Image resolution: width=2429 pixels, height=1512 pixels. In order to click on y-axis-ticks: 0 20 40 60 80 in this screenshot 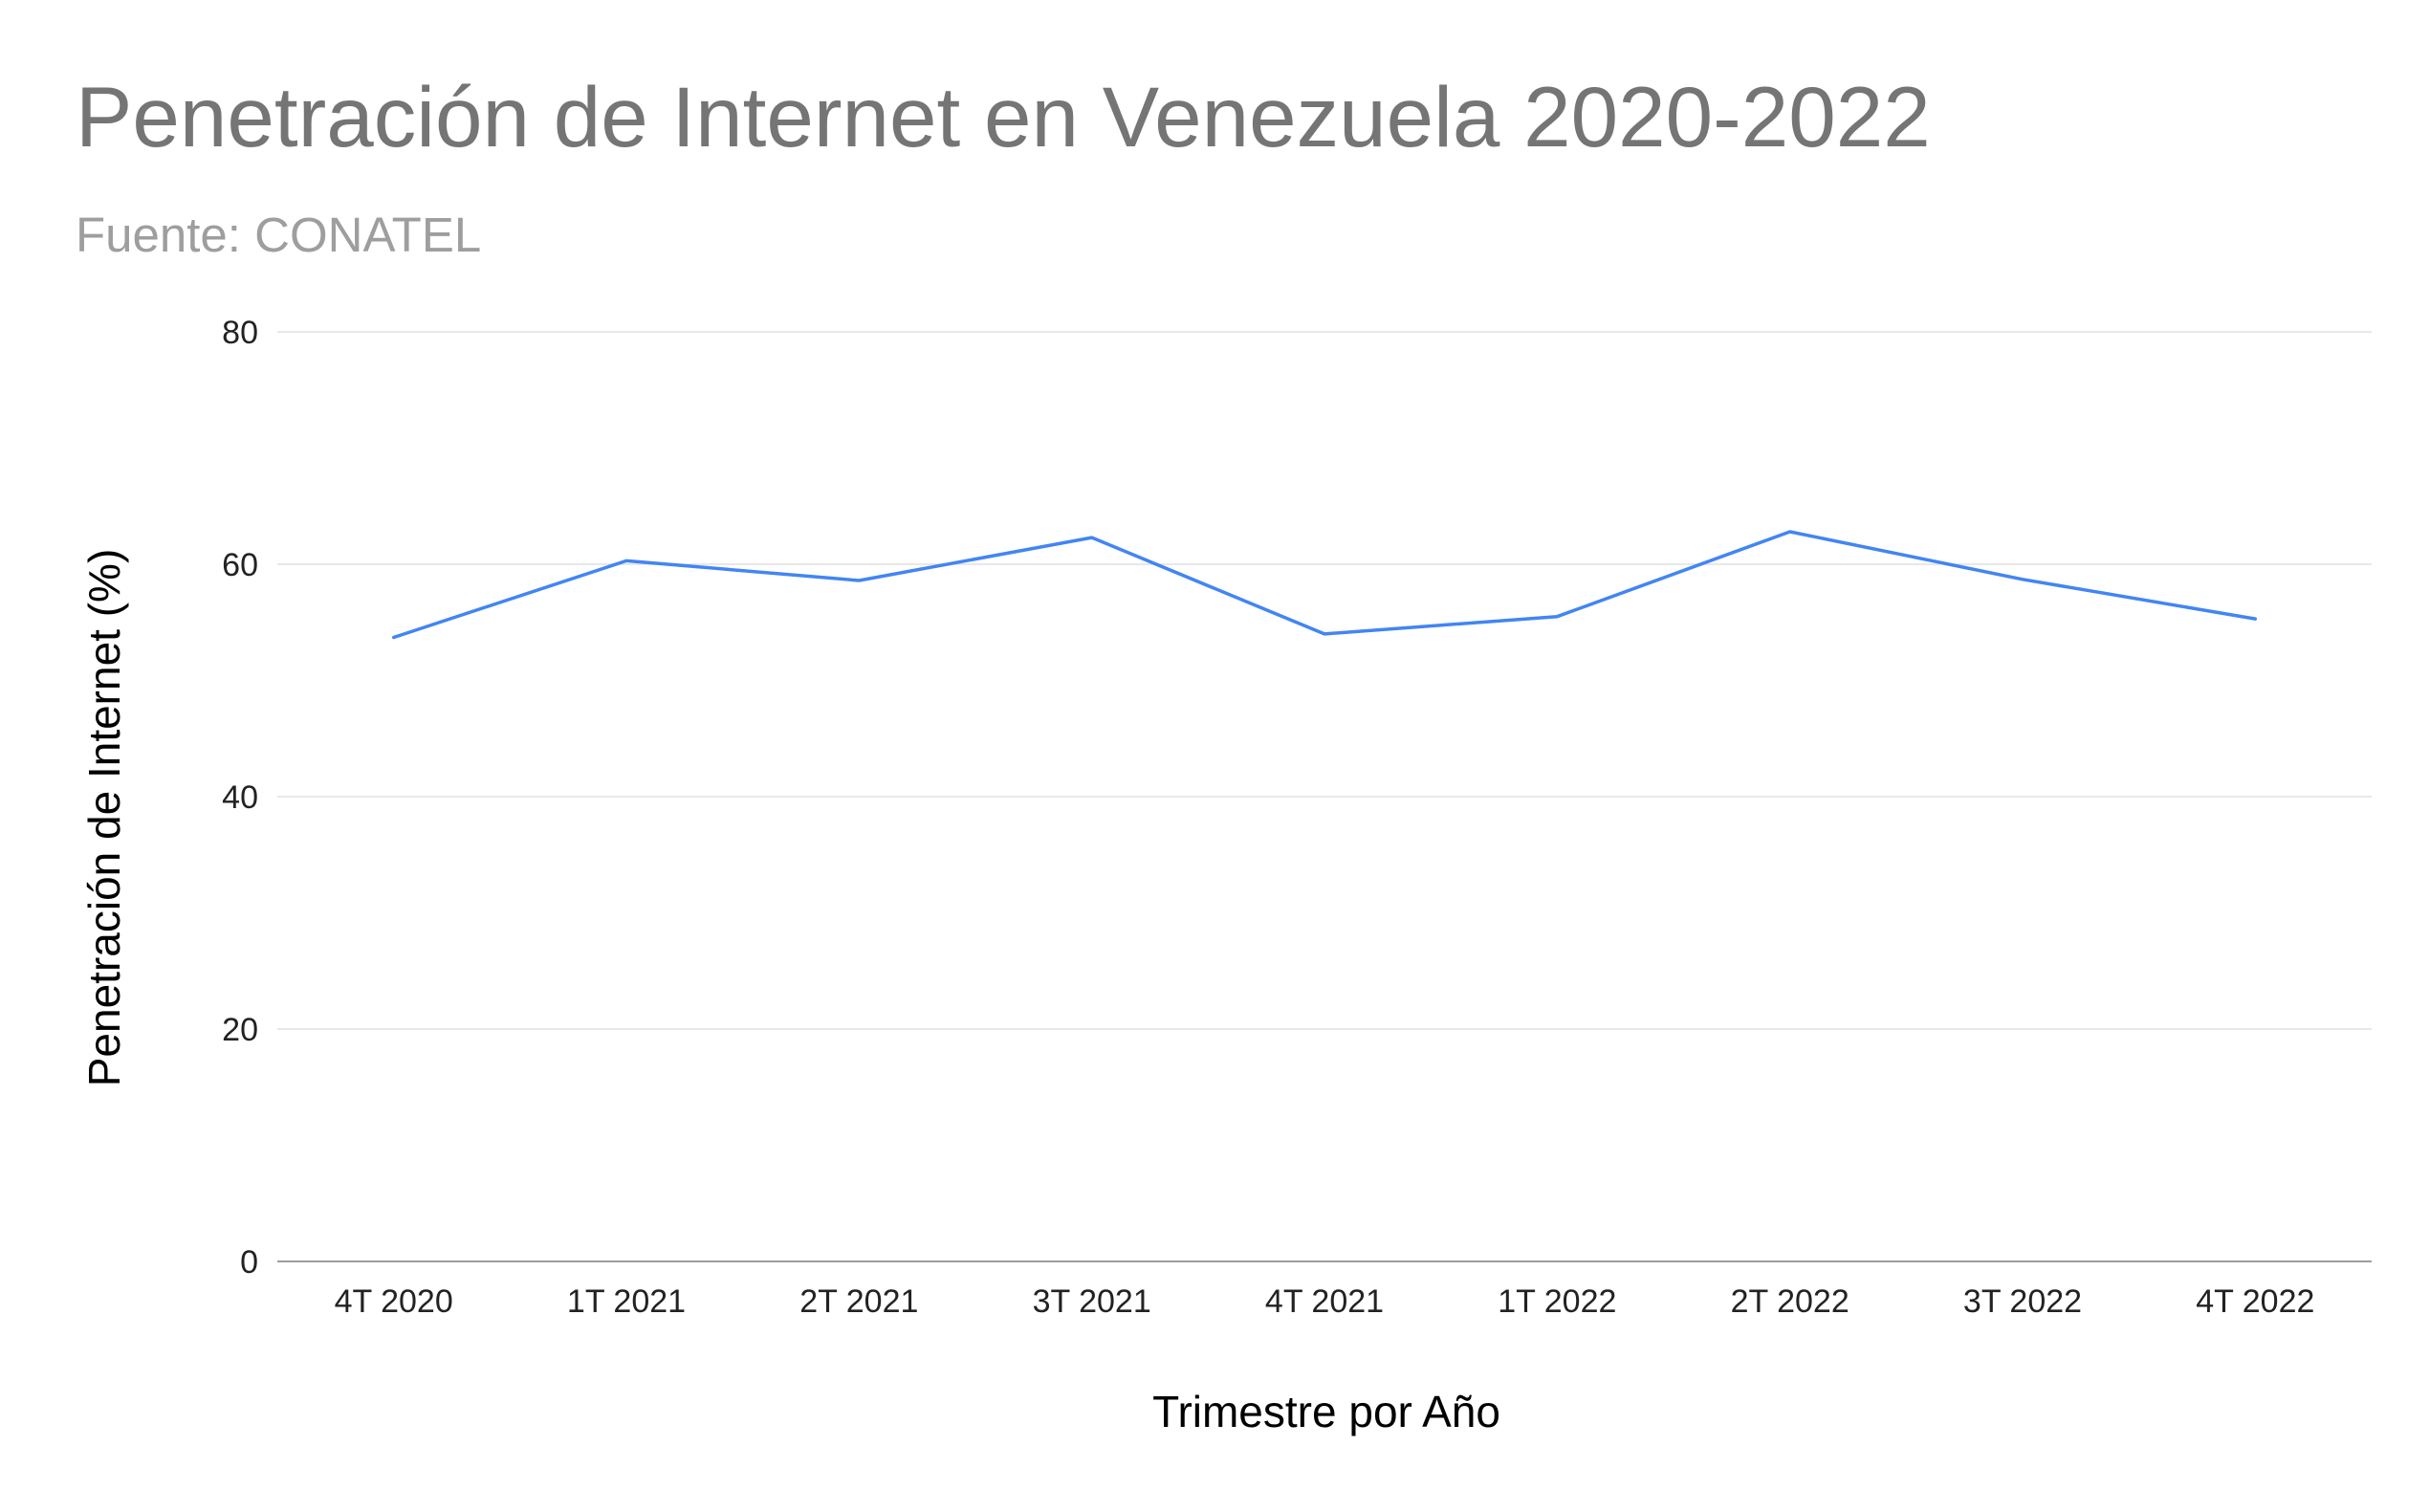, I will do `click(240, 798)`.